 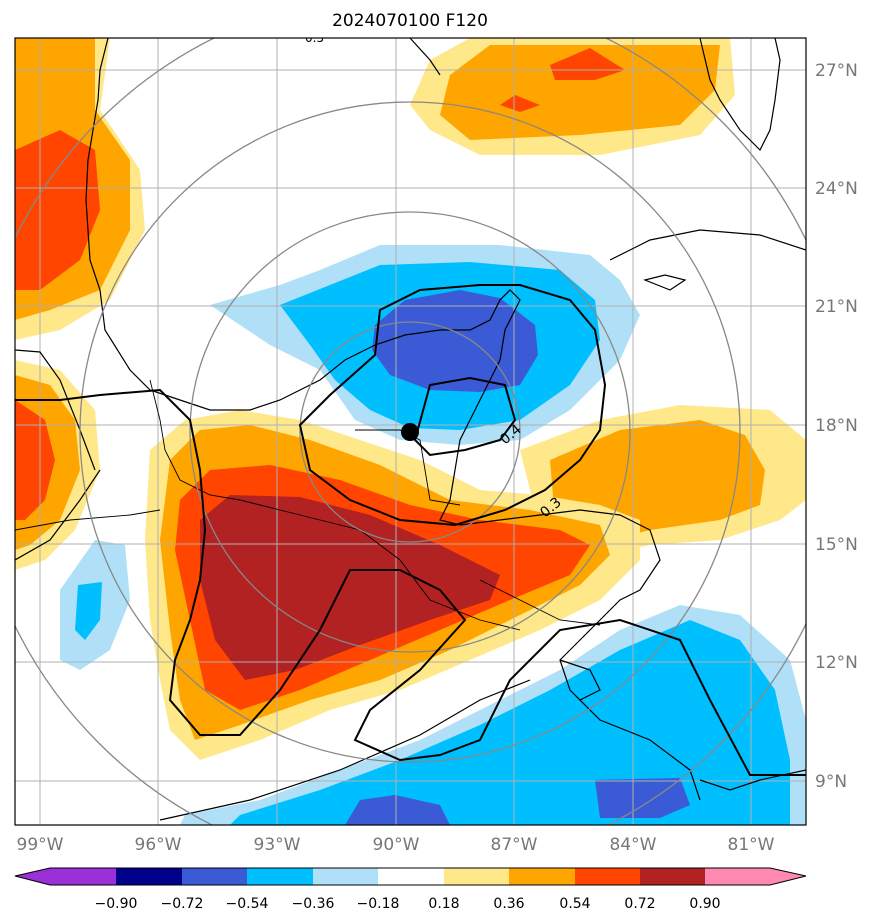 I want to click on colorbar-outline, so click(x=410, y=876).